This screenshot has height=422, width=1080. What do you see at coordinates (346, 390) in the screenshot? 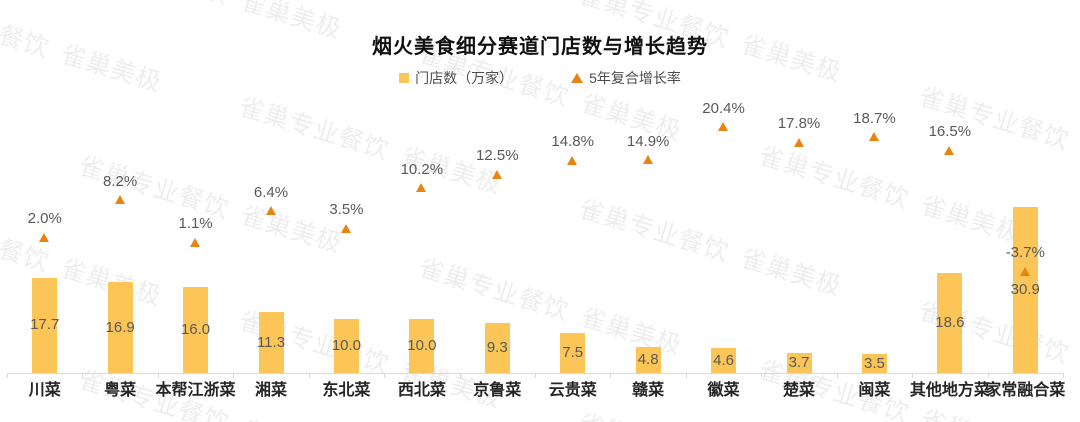
I see `category-label-东北菜: 东北菜` at bounding box center [346, 390].